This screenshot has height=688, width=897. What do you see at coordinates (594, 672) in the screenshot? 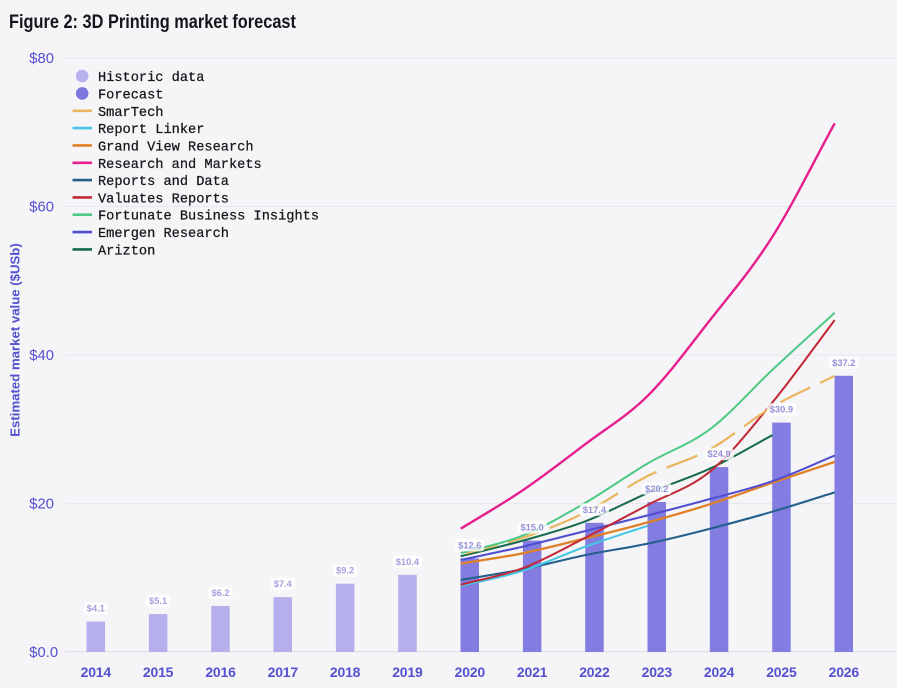
I see `svg-text: 2022` at bounding box center [594, 672].